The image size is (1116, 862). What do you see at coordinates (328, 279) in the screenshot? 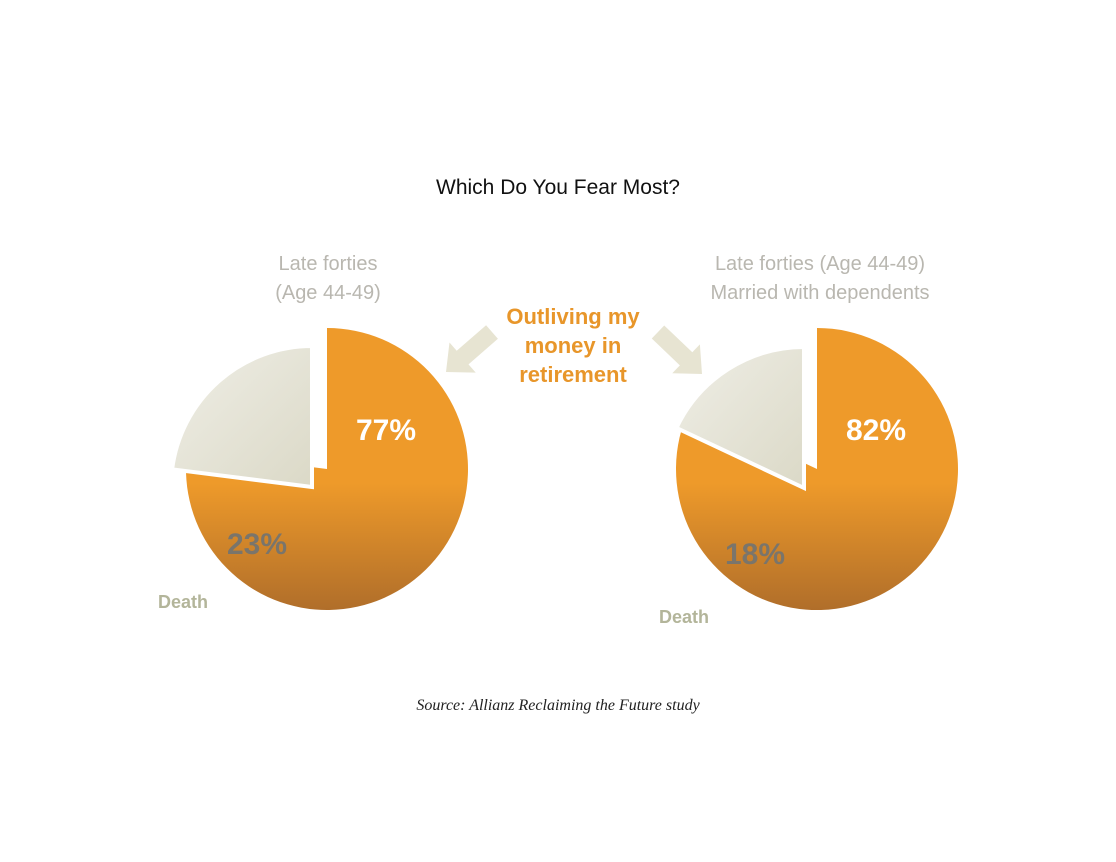
I see `left-pie-subtitle: Late forties (Age 44-49)` at bounding box center [328, 279].